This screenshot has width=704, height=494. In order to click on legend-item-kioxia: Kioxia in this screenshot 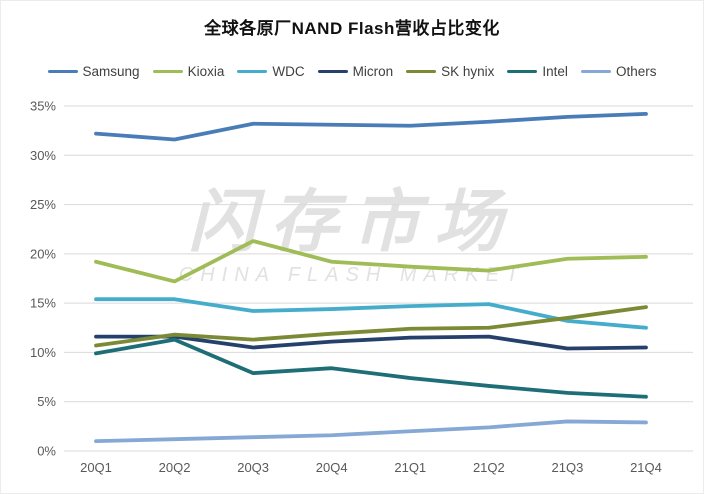, I will do `click(188, 71)`.